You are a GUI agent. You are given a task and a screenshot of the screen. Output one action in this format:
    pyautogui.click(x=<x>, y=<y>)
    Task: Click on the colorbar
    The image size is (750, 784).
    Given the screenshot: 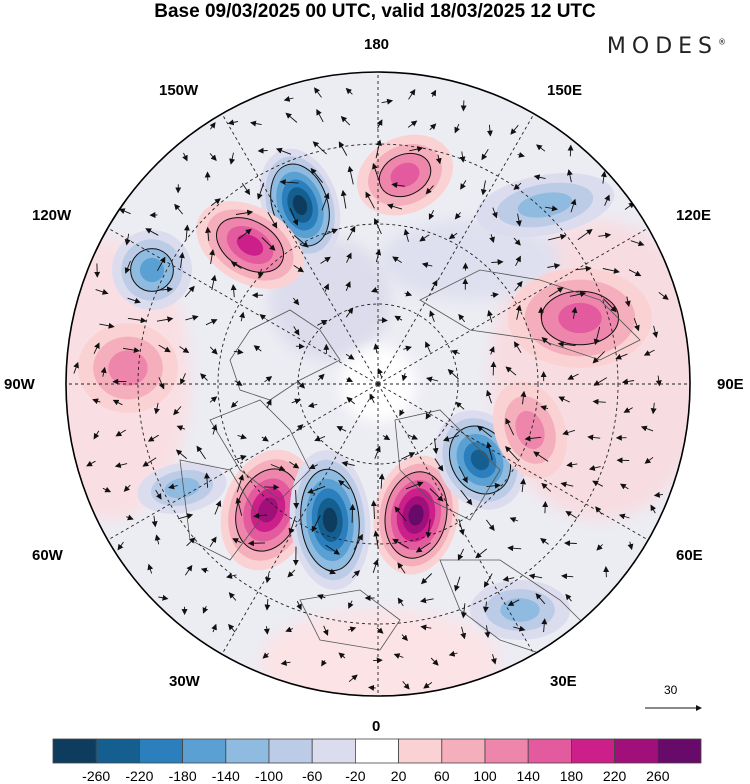 What is the action you would take?
    pyautogui.click(x=377, y=751)
    